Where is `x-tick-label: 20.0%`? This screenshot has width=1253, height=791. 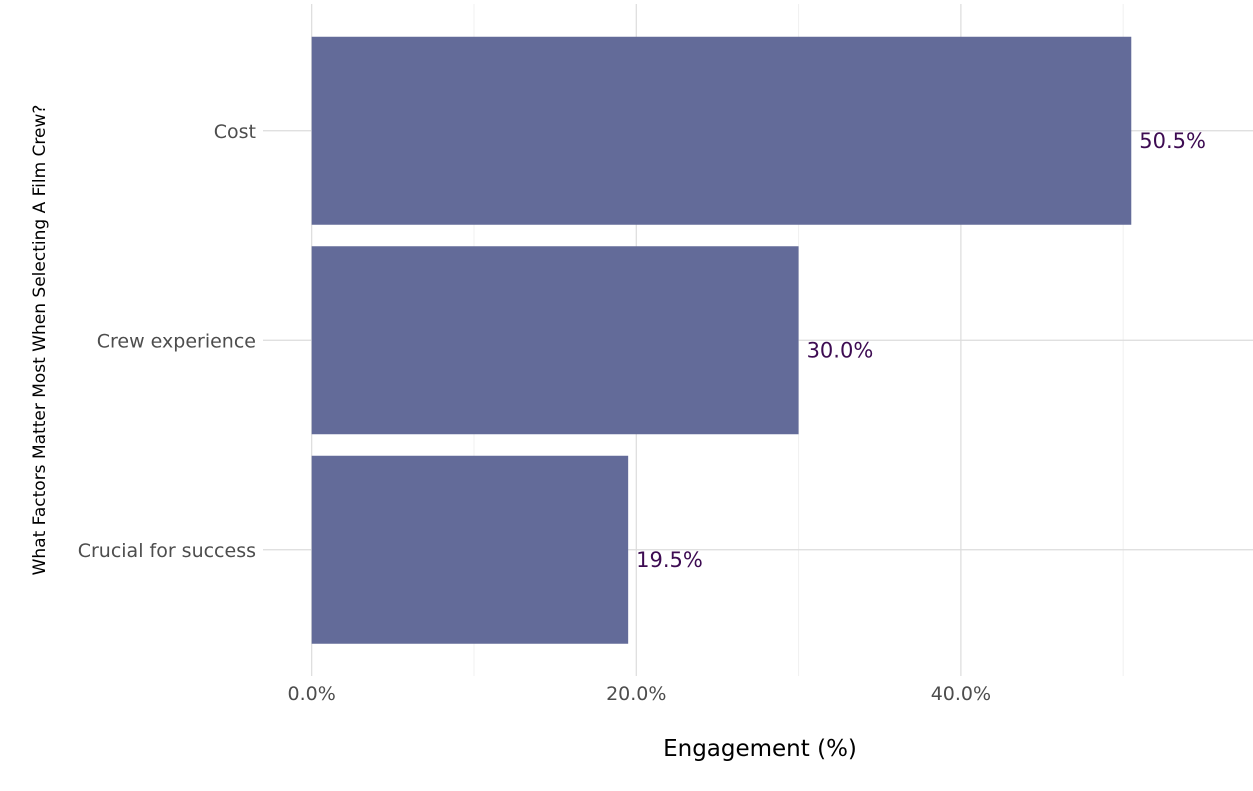
x-tick-label: 20.0% is located at coordinates (636, 694).